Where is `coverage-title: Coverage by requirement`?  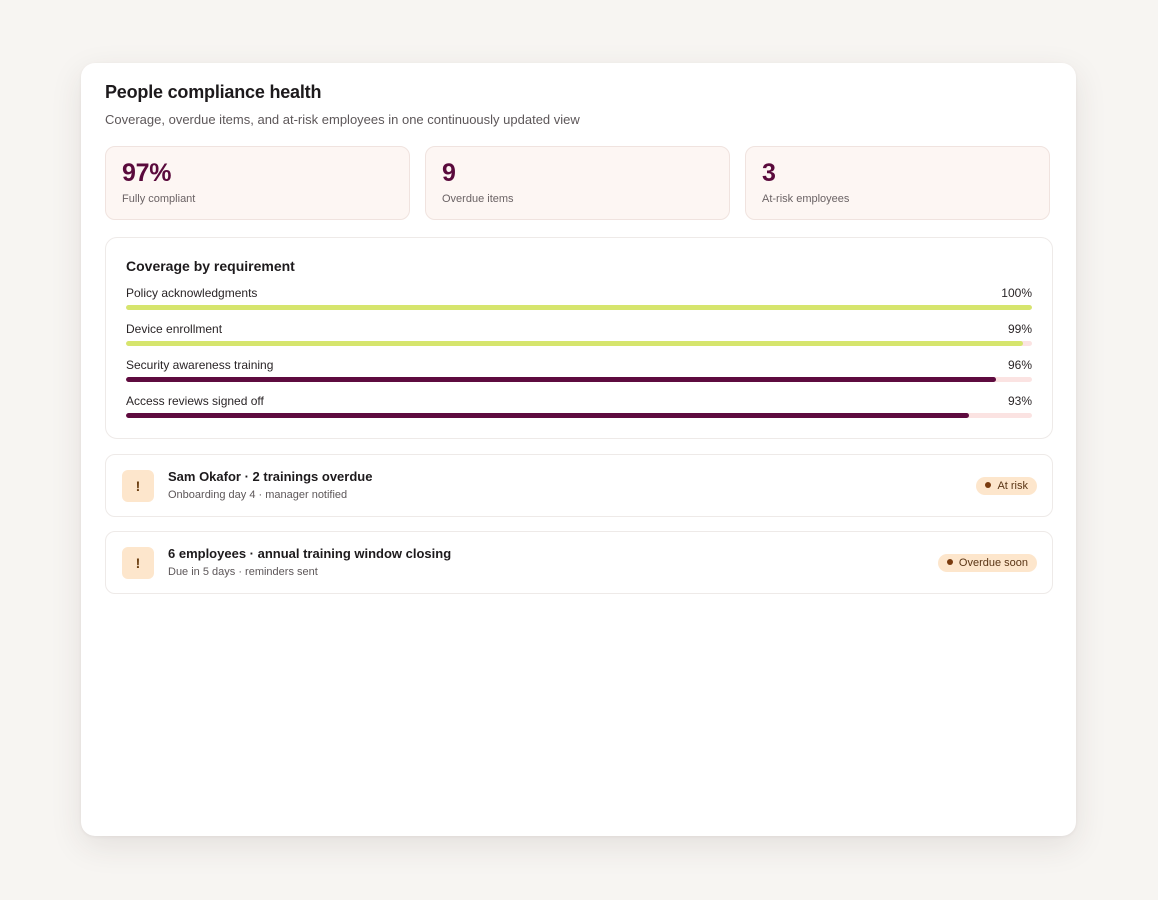 coverage-title: Coverage by requirement is located at coordinates (210, 266).